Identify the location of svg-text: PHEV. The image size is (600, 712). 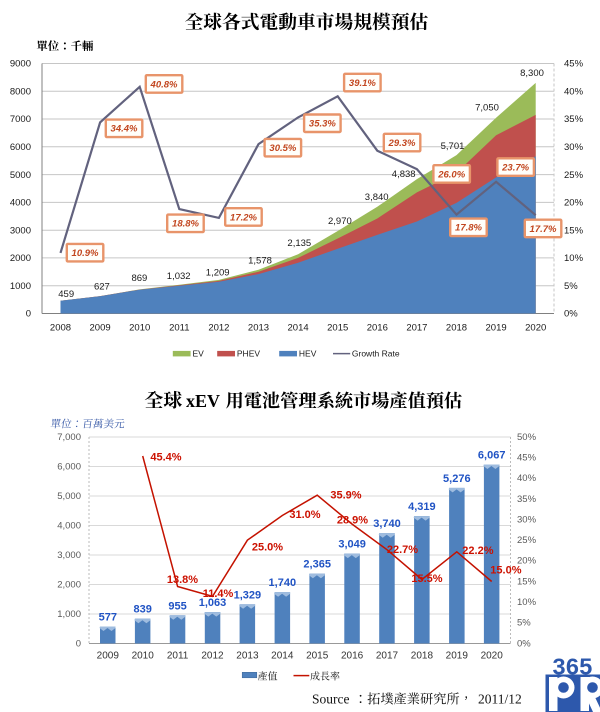
(248, 353).